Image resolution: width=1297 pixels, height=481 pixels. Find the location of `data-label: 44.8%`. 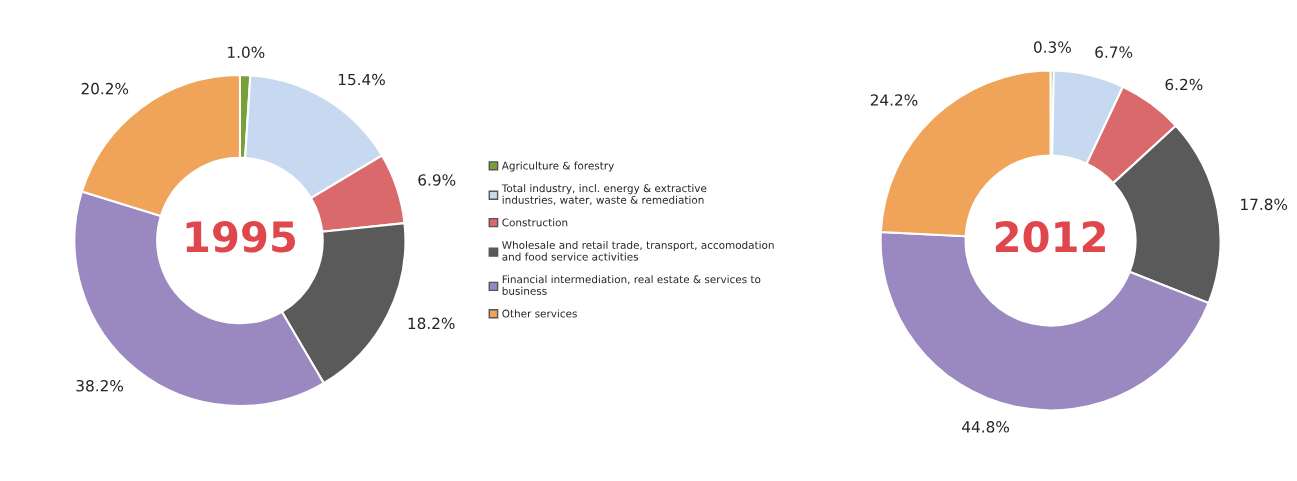

data-label: 44.8% is located at coordinates (986, 427).